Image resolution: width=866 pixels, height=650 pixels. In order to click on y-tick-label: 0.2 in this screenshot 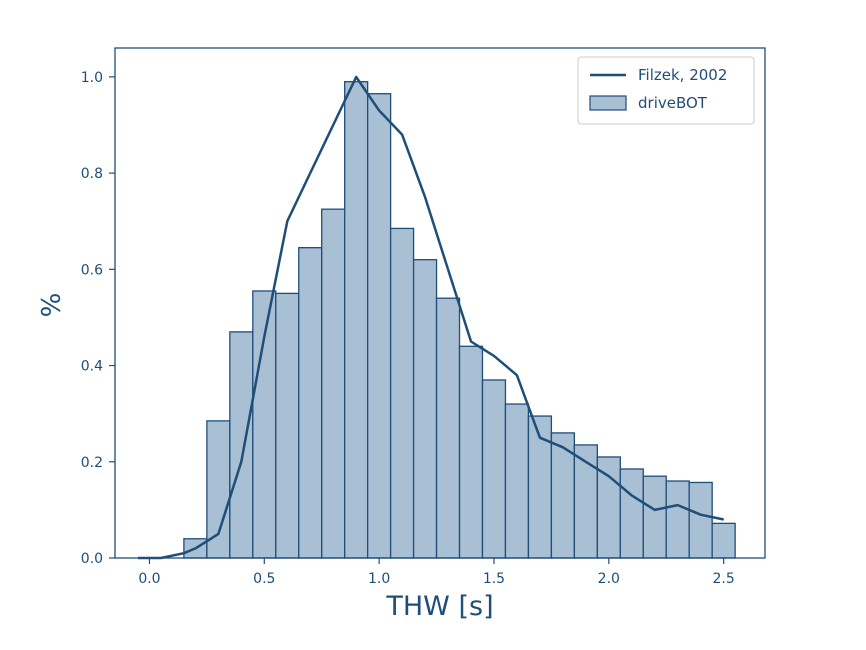, I will do `click(92, 463)`.